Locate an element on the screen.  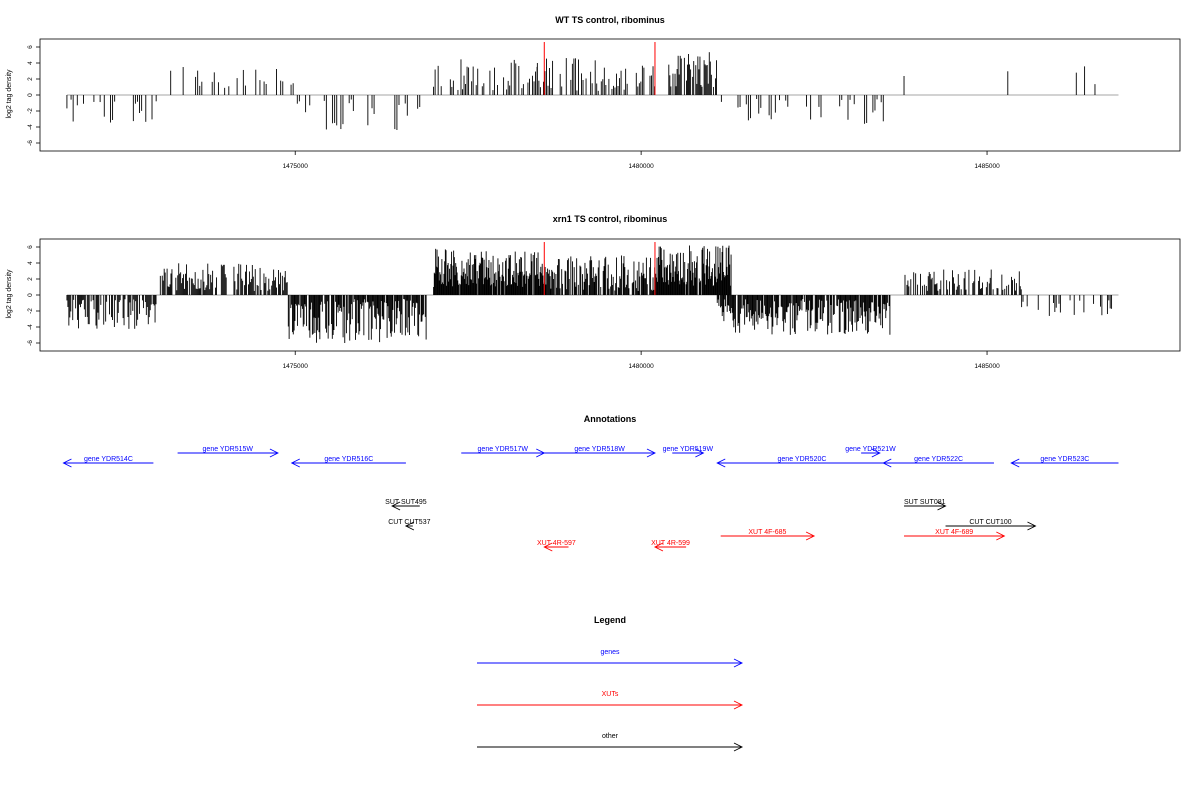
gene-annotation-label: gene YDR515W is located at coordinates (228, 449).